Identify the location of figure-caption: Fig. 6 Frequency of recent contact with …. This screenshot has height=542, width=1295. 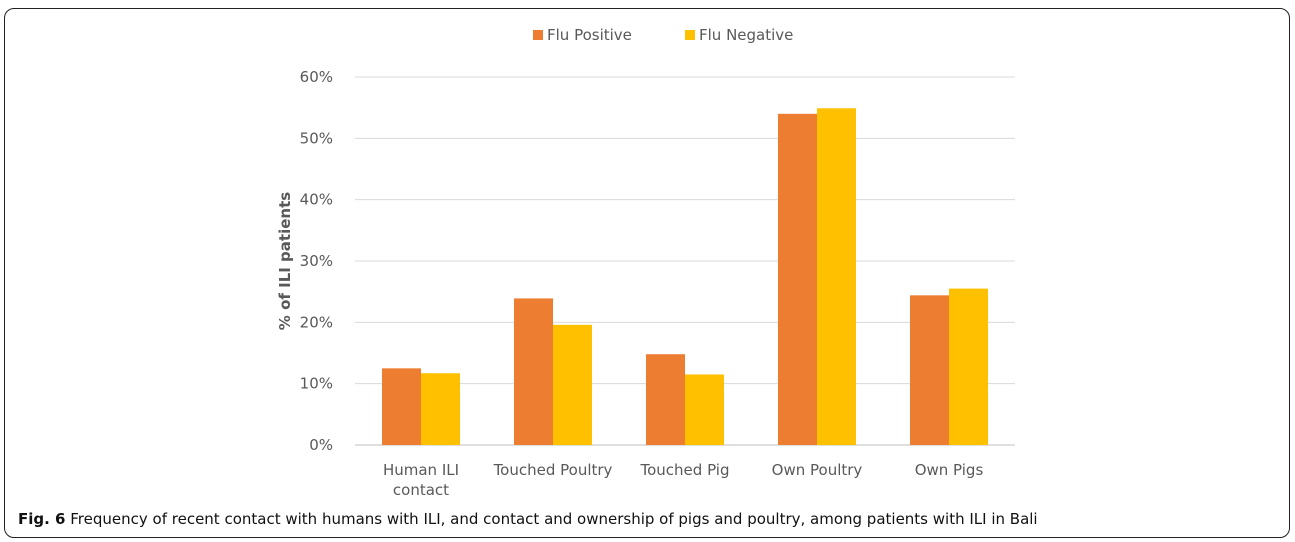
(648, 519).